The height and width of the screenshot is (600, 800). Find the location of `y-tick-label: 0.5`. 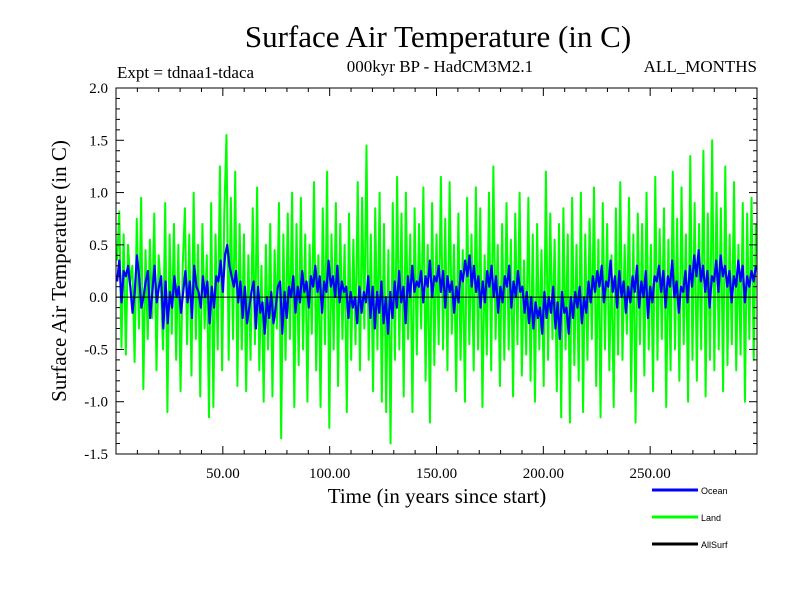

y-tick-label: 0.5 is located at coordinates (98, 246).